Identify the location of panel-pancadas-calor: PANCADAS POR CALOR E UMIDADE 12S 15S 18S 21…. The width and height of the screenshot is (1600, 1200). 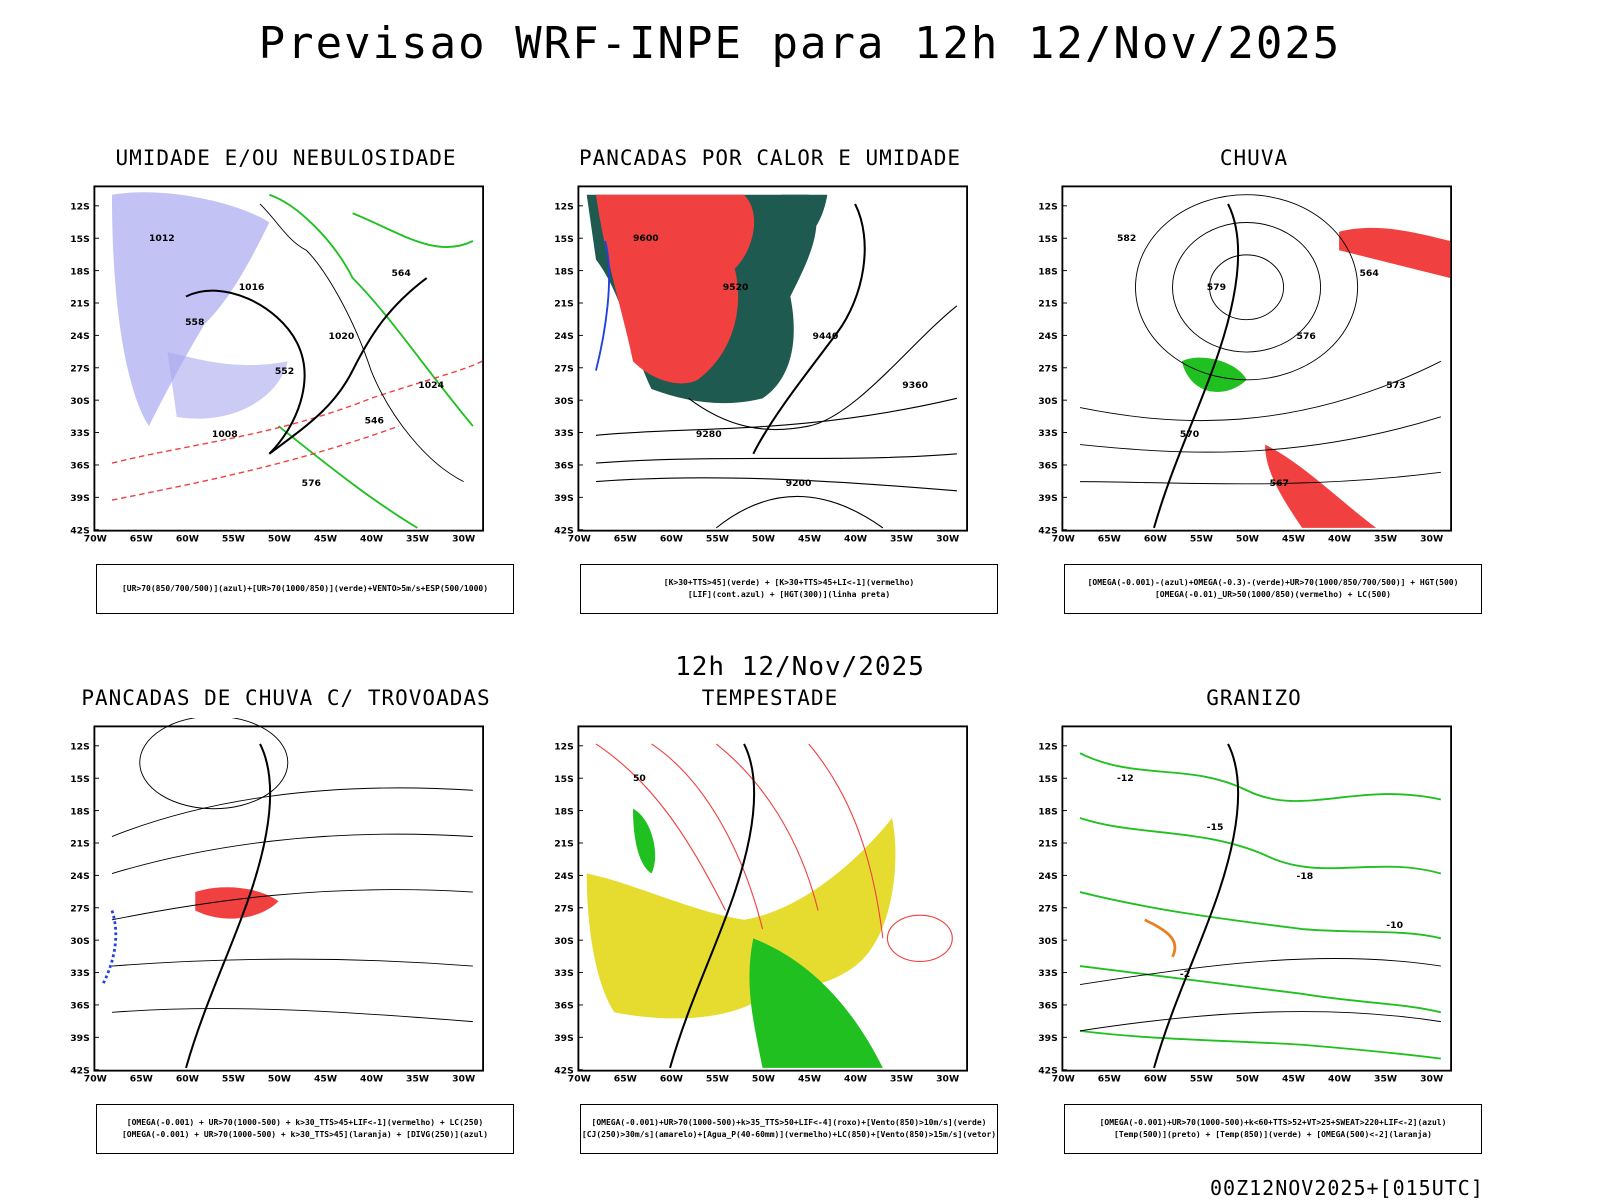
(770, 391).